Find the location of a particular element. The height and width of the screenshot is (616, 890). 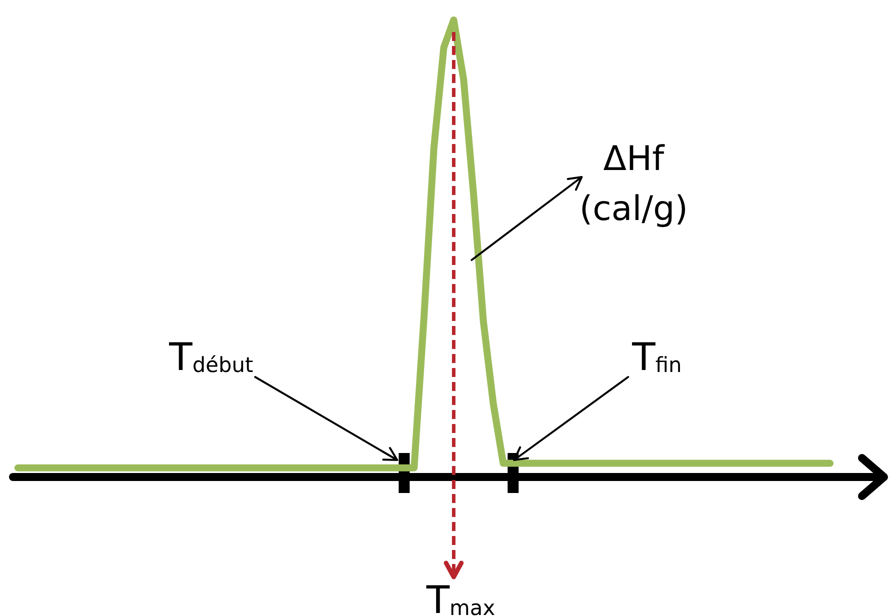

annotation: ΔHf (cal/g) is located at coordinates (633, 184).